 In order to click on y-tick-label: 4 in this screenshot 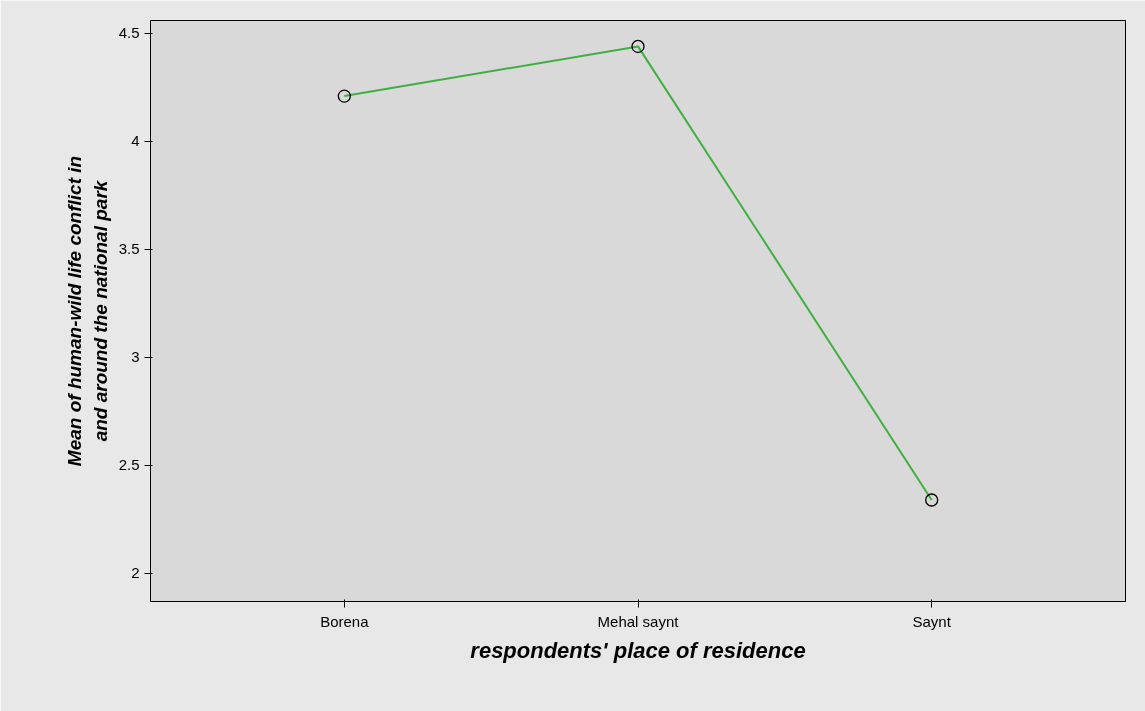, I will do `click(135, 141)`.